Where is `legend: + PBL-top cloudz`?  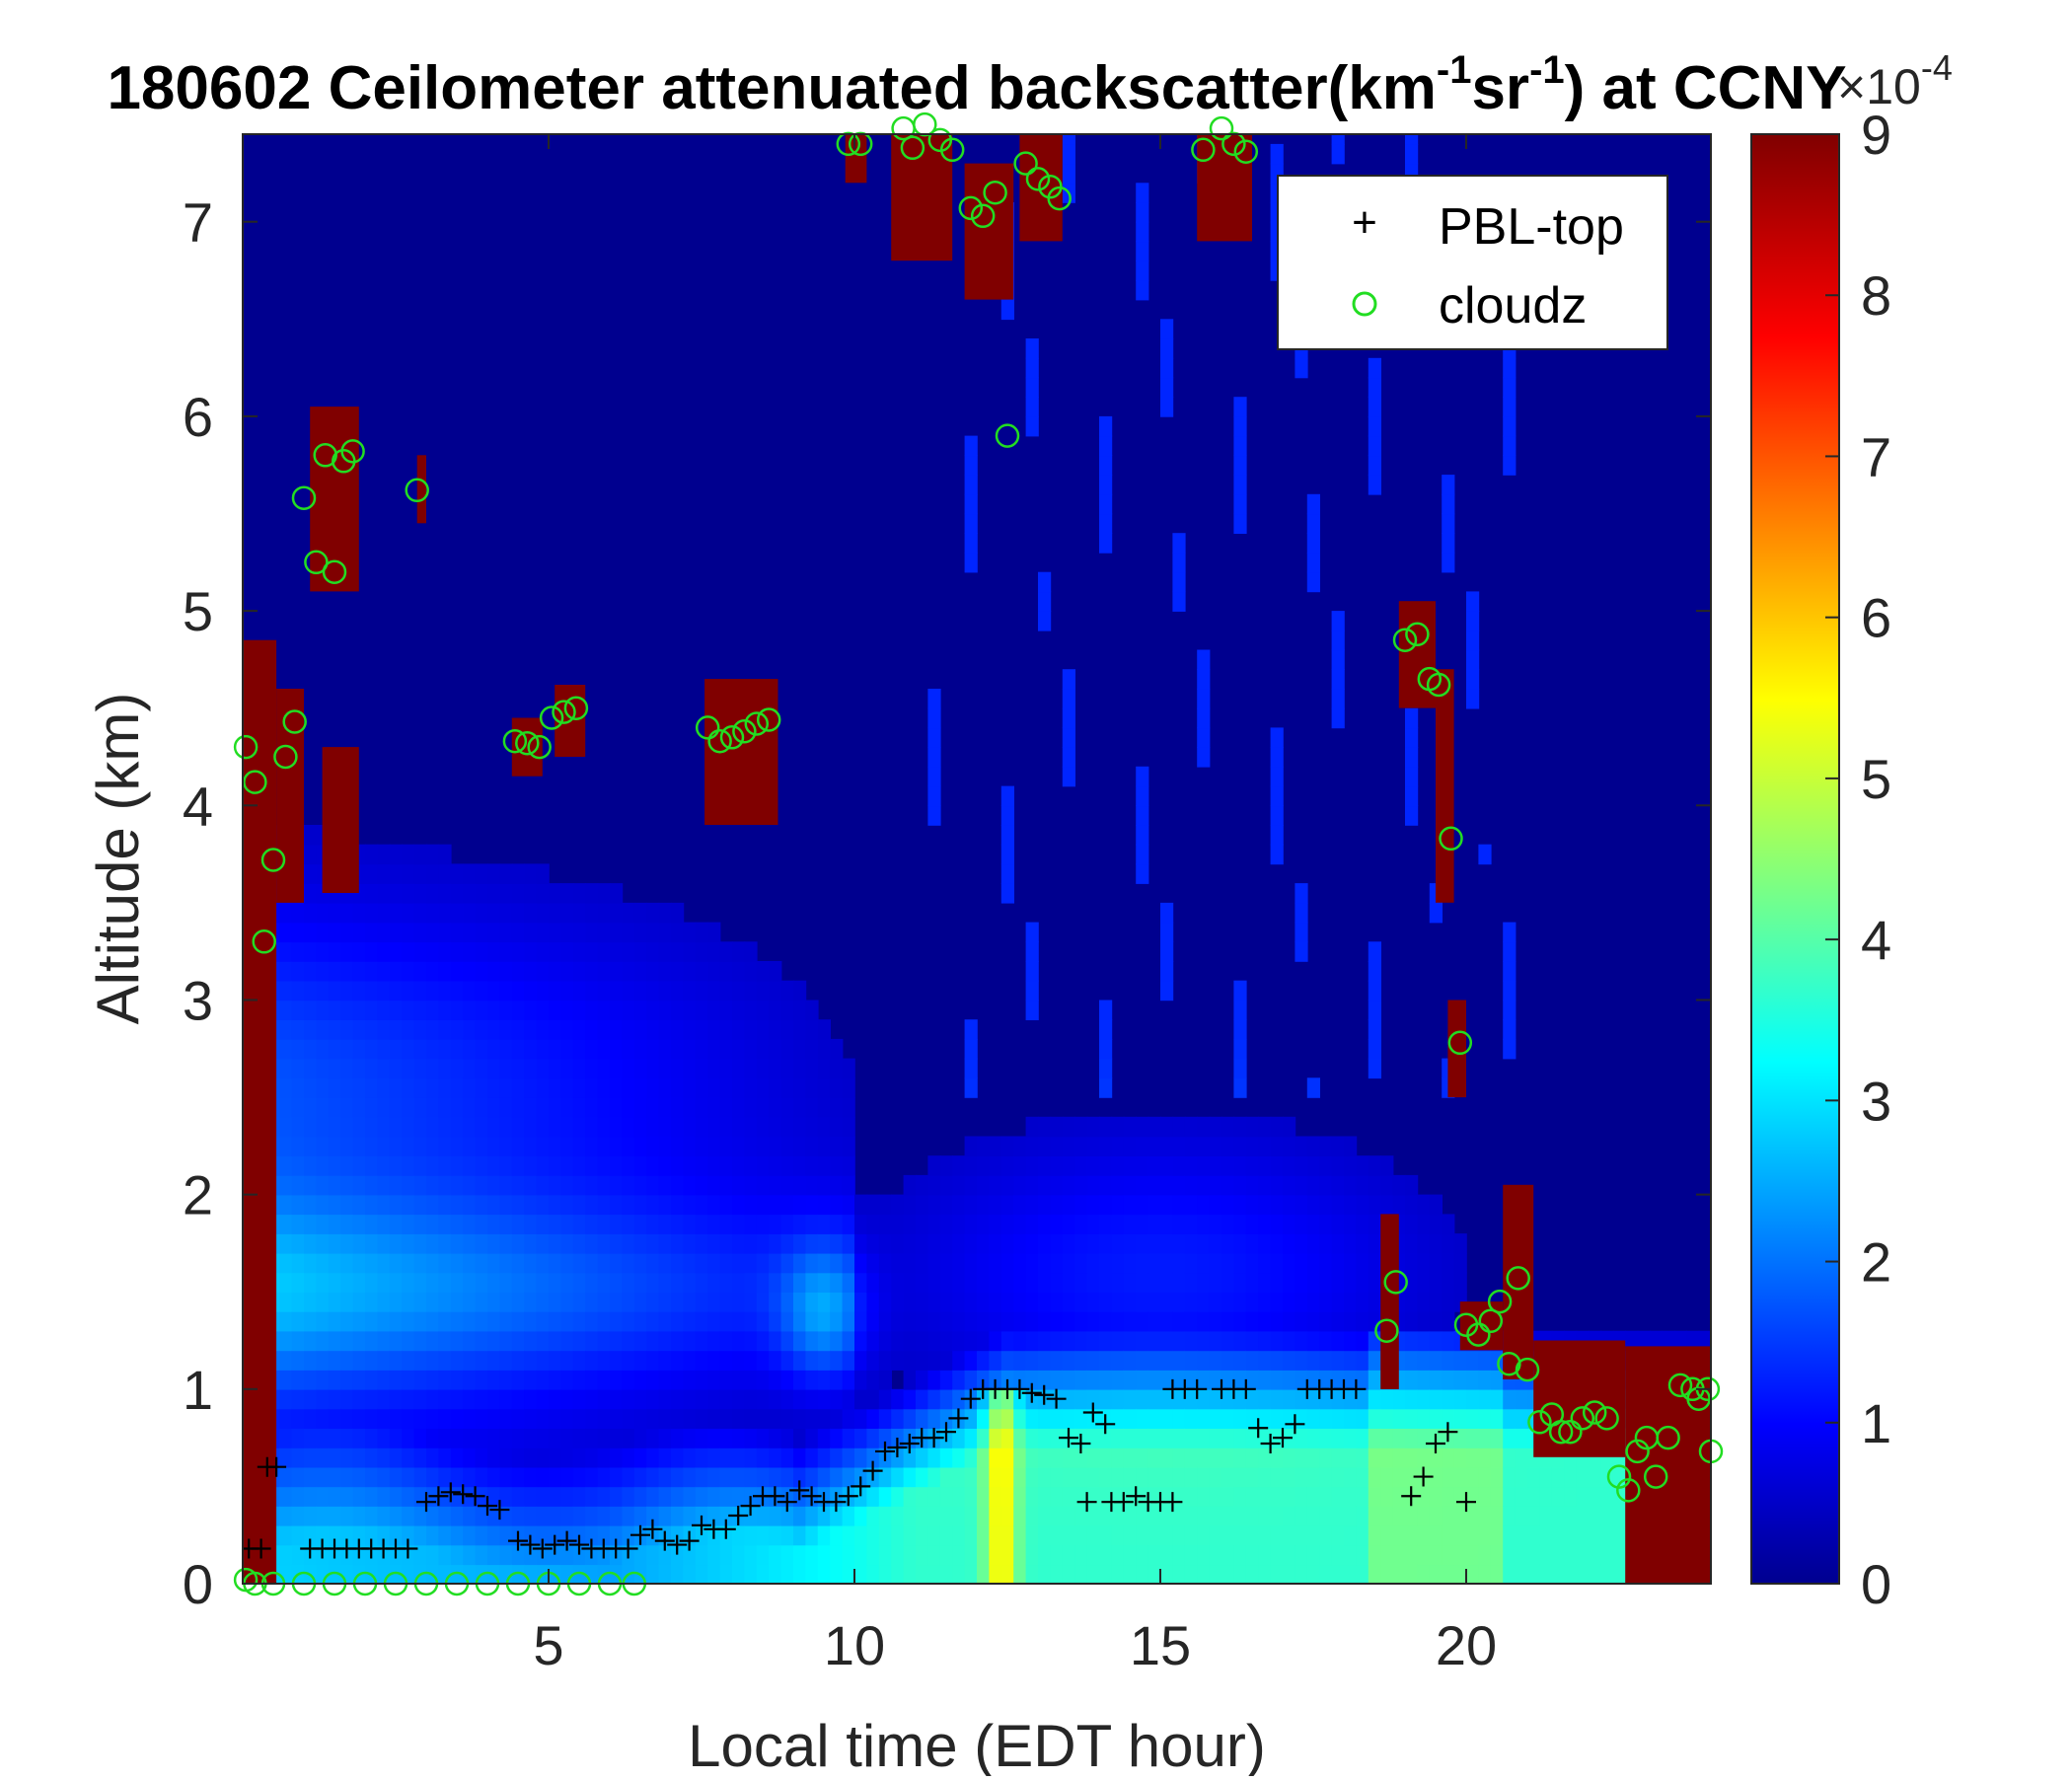
legend: + PBL-top cloudz is located at coordinates (1473, 262).